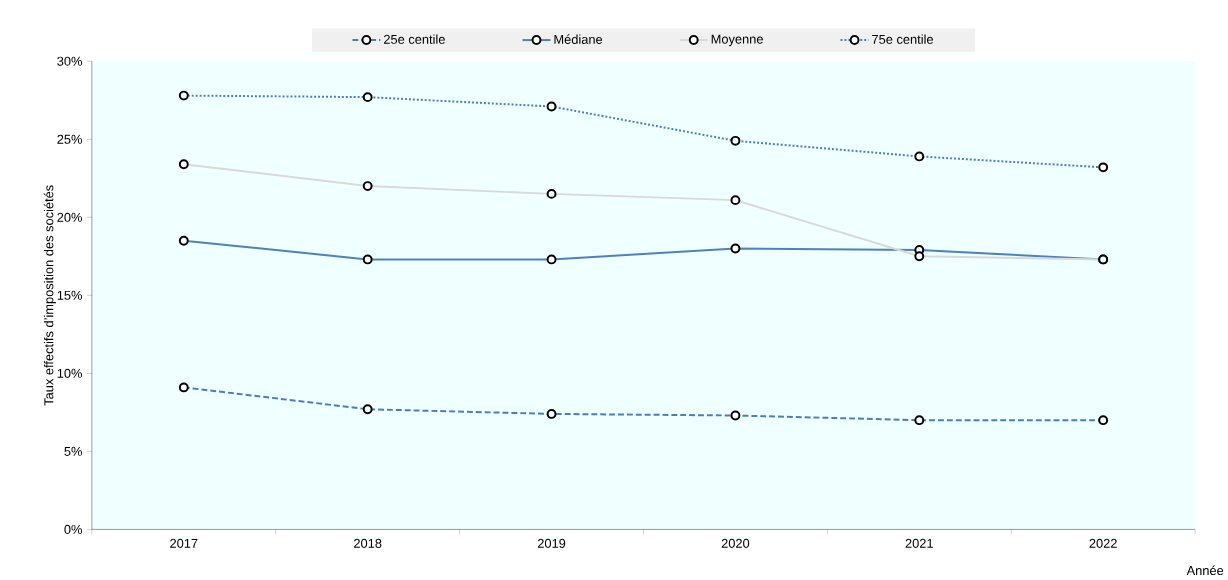 This screenshot has height=580, width=1228. Describe the element at coordinates (49, 295) in the screenshot. I see `y-axis-title: Taux effectifs d’imposition des sociétés` at that location.